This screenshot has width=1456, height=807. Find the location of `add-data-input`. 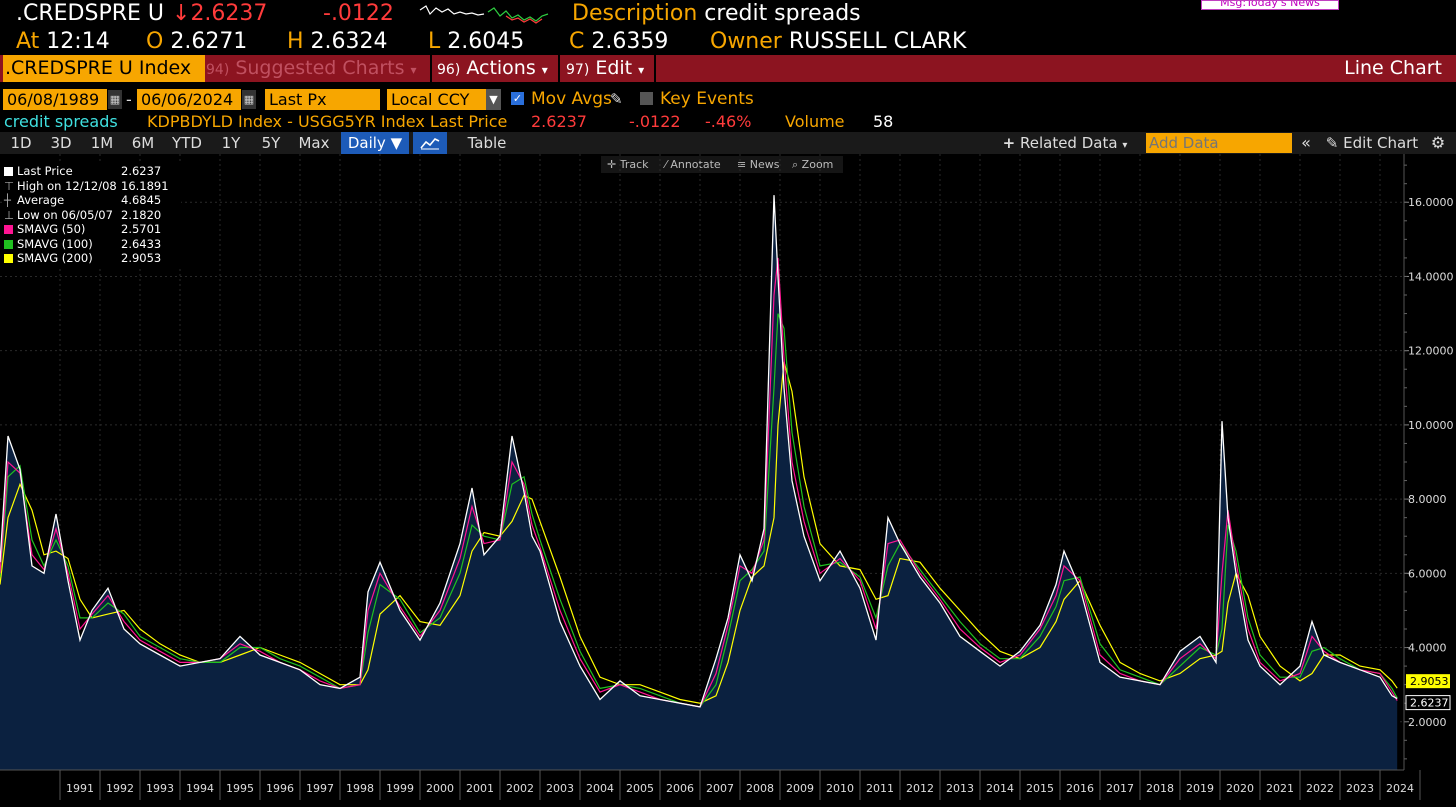

add-data-input is located at coordinates (1219, 143).